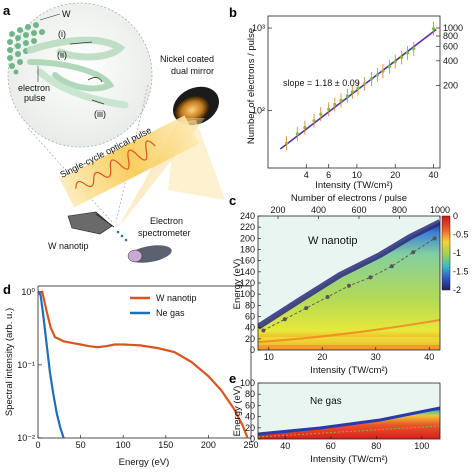 The image size is (474, 474). What do you see at coordinates (247, 250) in the screenshot?
I see `y-tick-label-c: 180` at bounding box center [247, 250].